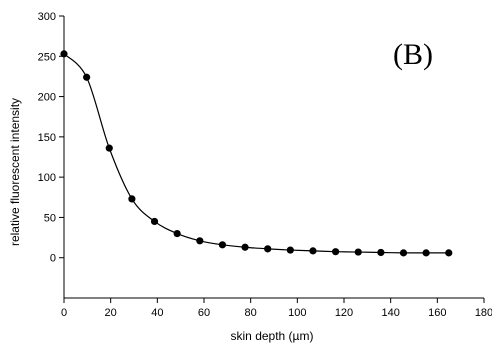  Describe the element at coordinates (64, 313) in the screenshot. I see `x-tick-label: 0` at that location.